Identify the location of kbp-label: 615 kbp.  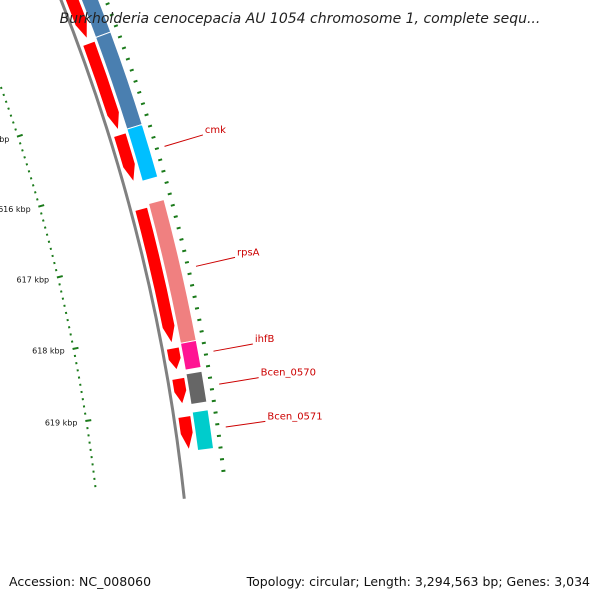
(4, 139).